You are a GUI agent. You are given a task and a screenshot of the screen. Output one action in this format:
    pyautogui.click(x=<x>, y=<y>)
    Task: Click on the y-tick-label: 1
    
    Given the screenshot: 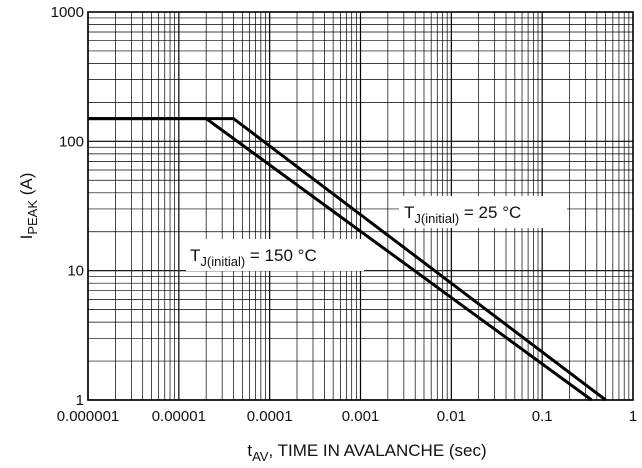 What is the action you would take?
    pyautogui.click(x=80, y=400)
    